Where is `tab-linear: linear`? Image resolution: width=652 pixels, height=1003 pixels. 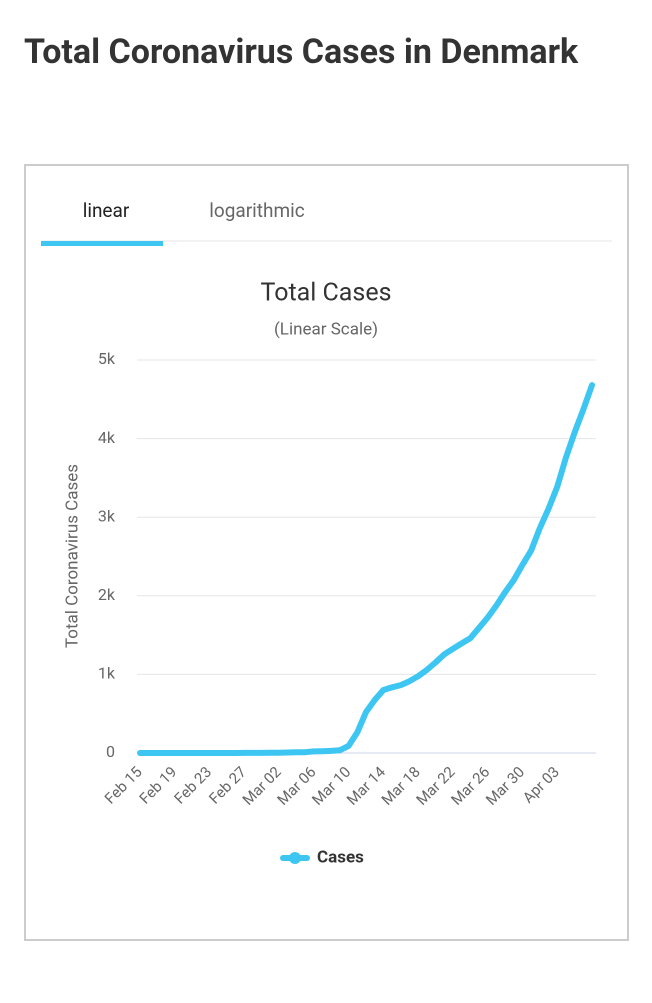
tab-linear: linear is located at coordinates (106, 210).